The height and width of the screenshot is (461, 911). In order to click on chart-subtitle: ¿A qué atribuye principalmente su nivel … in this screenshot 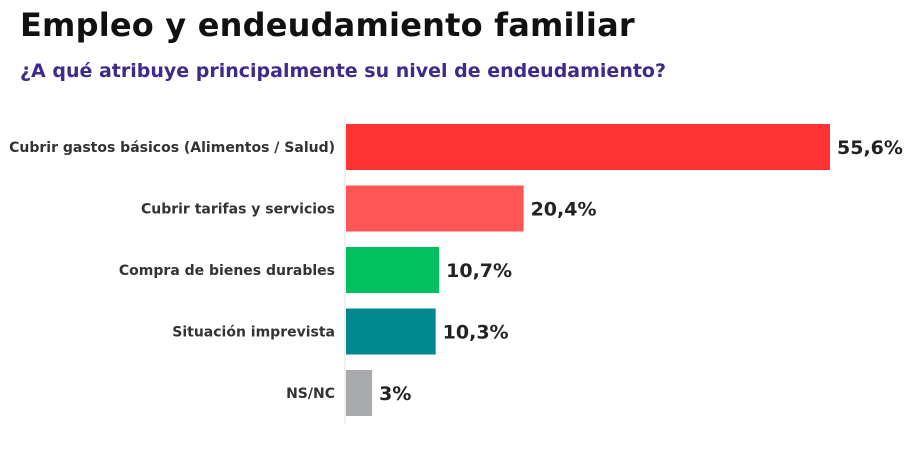, I will do `click(343, 71)`.